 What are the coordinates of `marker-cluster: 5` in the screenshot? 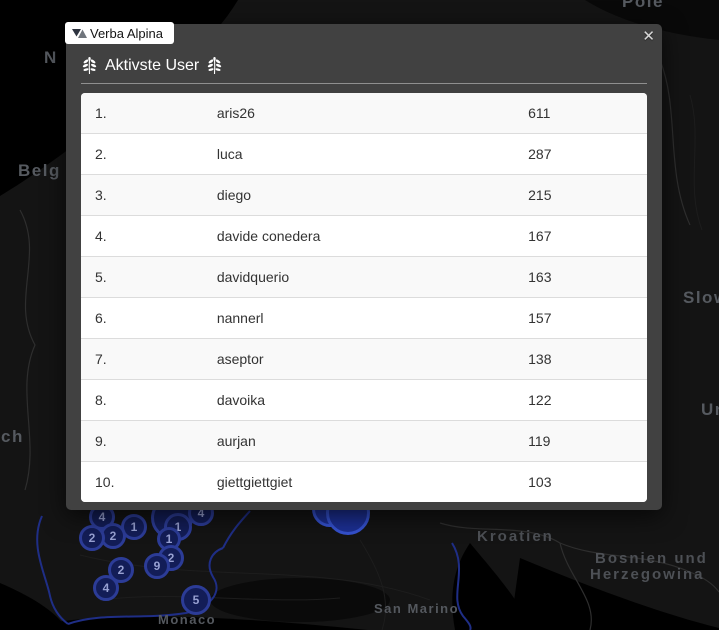 It's located at (196, 600).